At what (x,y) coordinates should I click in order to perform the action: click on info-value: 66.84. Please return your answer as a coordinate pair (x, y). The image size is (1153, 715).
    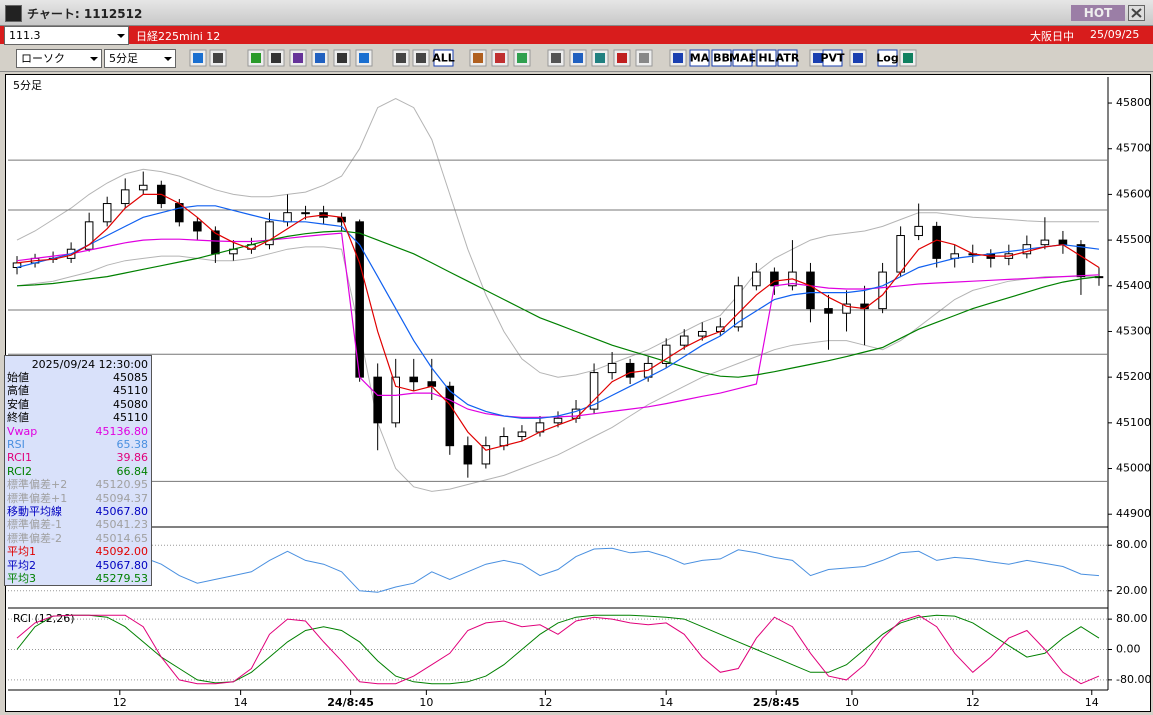
    Looking at the image, I should click on (132, 471).